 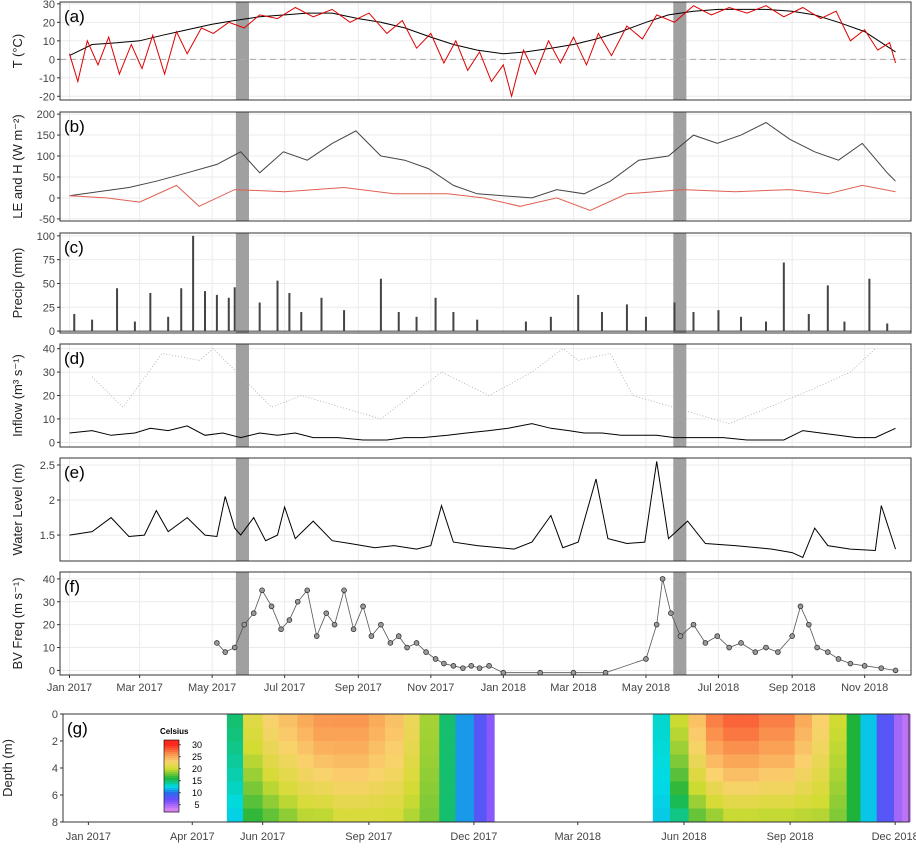 What do you see at coordinates (573, 688) in the screenshot?
I see `x-tick-label: Mar 2018` at bounding box center [573, 688].